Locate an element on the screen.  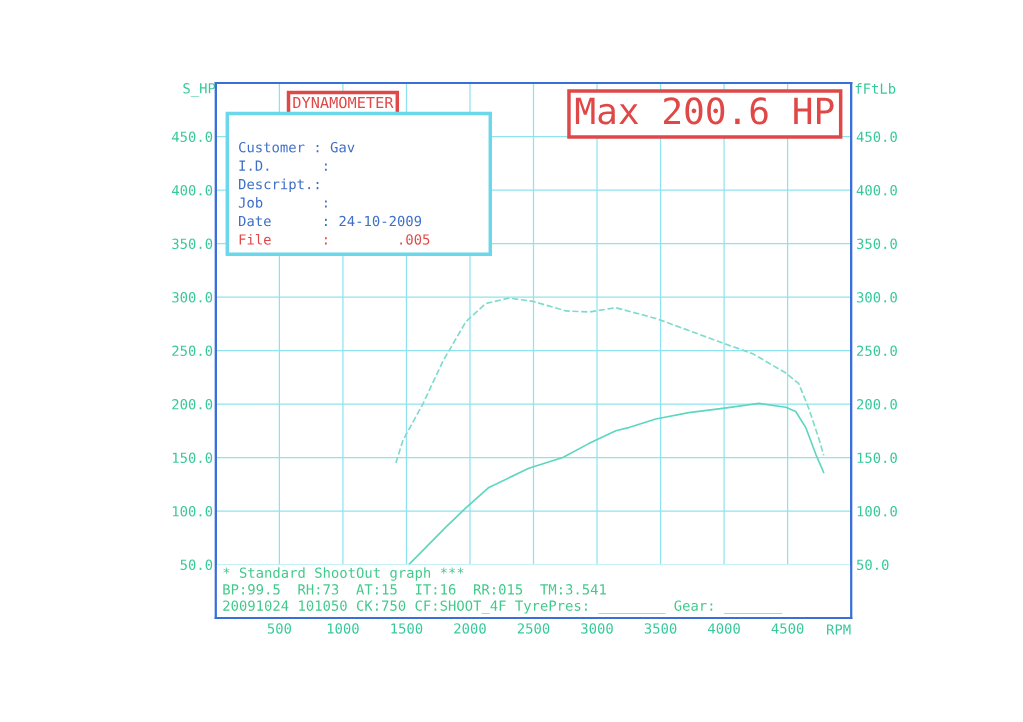
annotation: I.D. : is located at coordinates (283, 165).